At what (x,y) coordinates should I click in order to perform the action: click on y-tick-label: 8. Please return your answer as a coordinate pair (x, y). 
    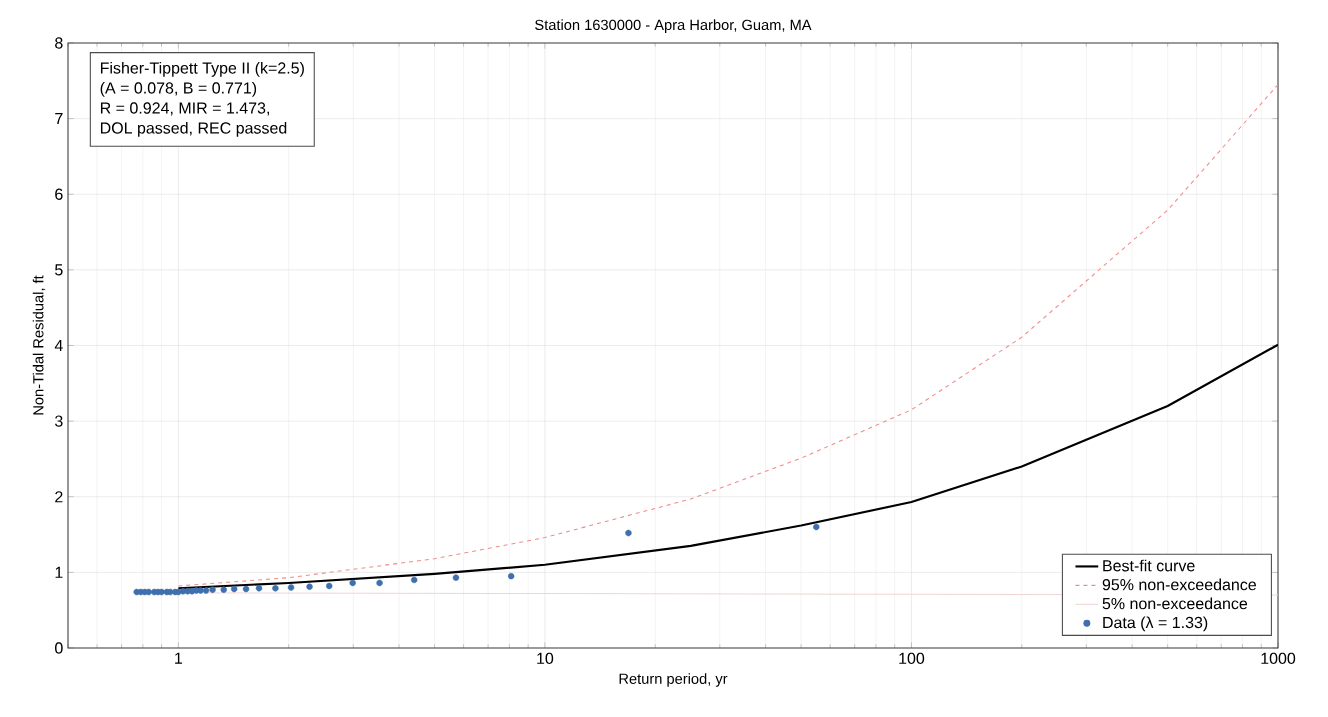
    Looking at the image, I should click on (59, 43).